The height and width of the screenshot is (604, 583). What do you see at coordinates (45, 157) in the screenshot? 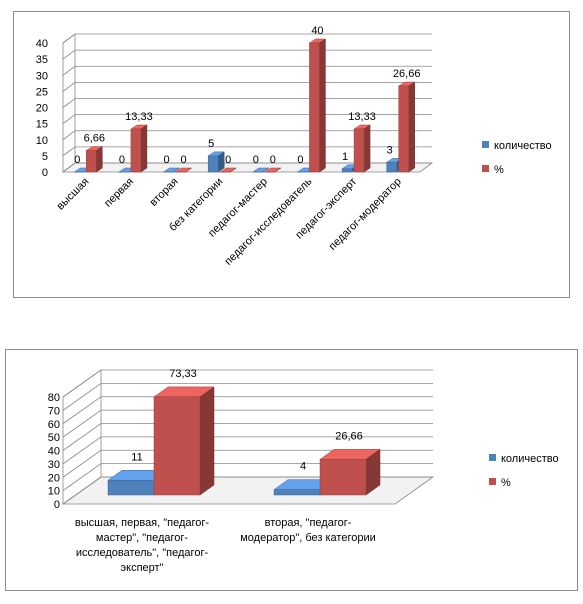
I see `y-tick-label: 5` at bounding box center [45, 157].